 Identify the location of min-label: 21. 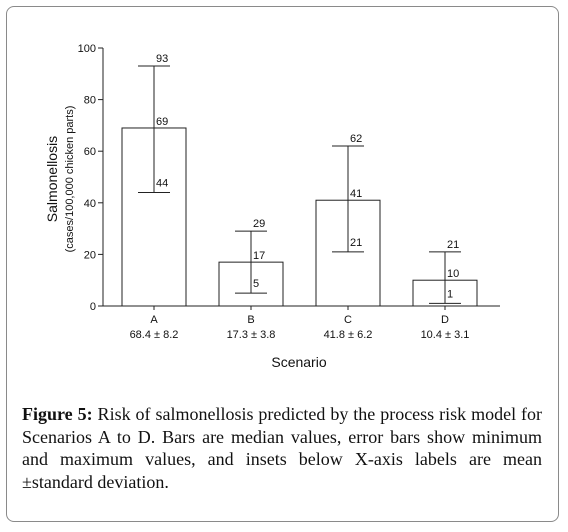
(356, 243).